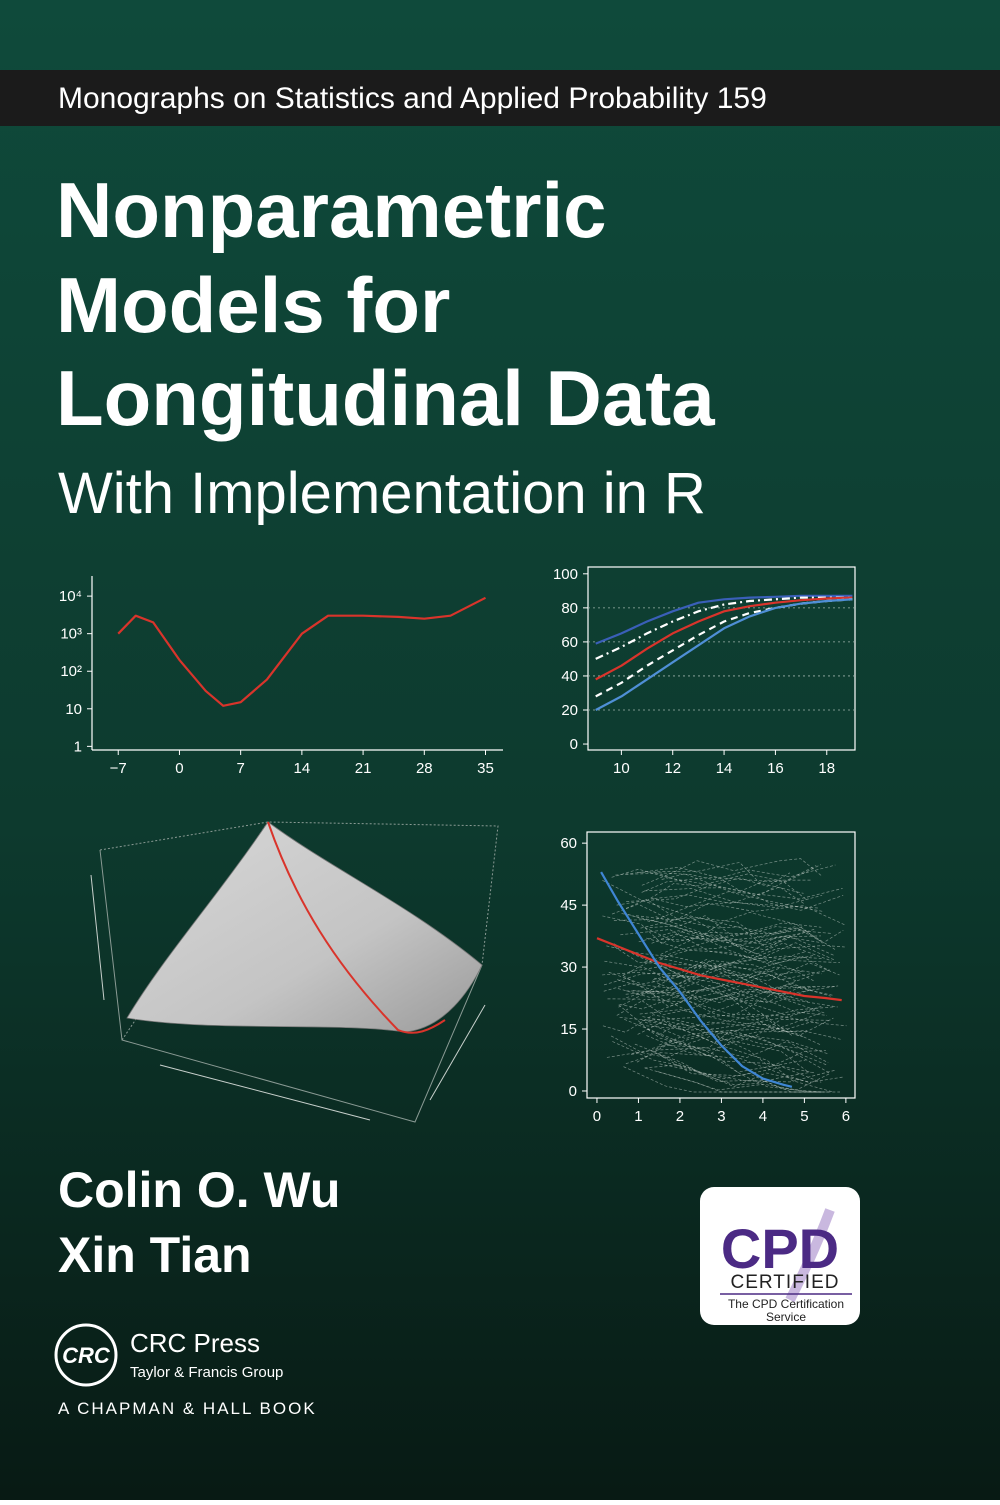  I want to click on y-tick-label: 40, so click(569, 676).